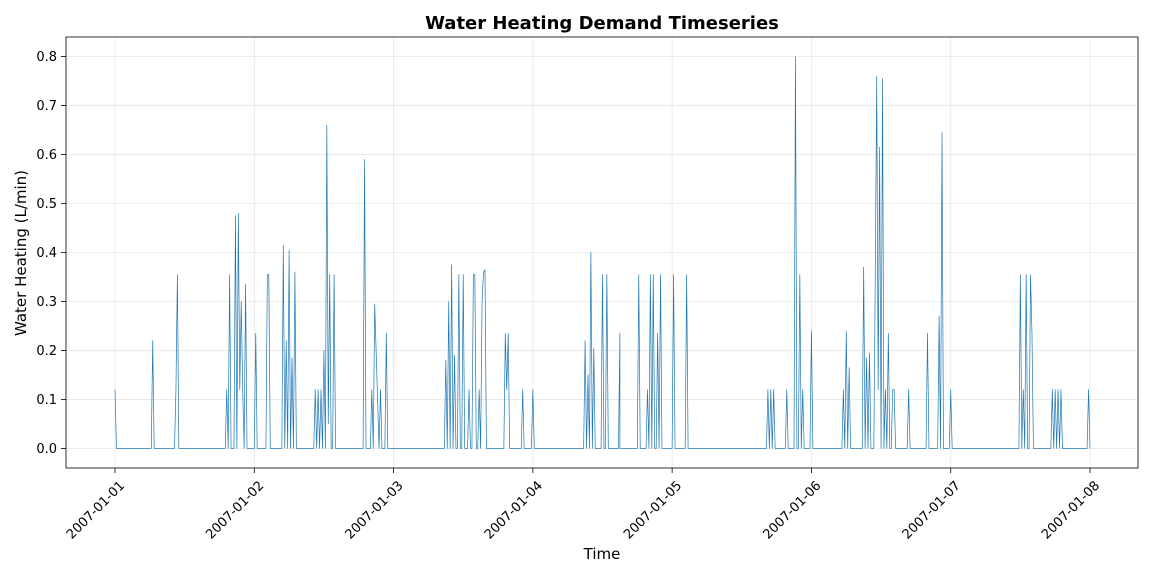  Describe the element at coordinates (602, 23) in the screenshot. I see `chart-title: Water Heating Demand Timeseries` at that location.